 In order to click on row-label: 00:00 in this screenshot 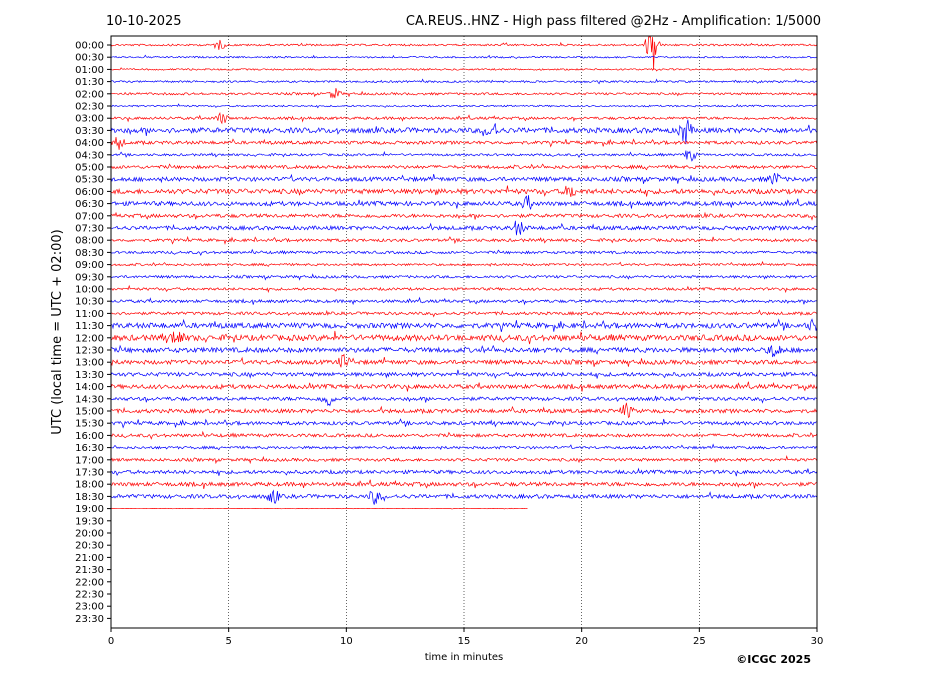, I will do `click(89, 46)`.